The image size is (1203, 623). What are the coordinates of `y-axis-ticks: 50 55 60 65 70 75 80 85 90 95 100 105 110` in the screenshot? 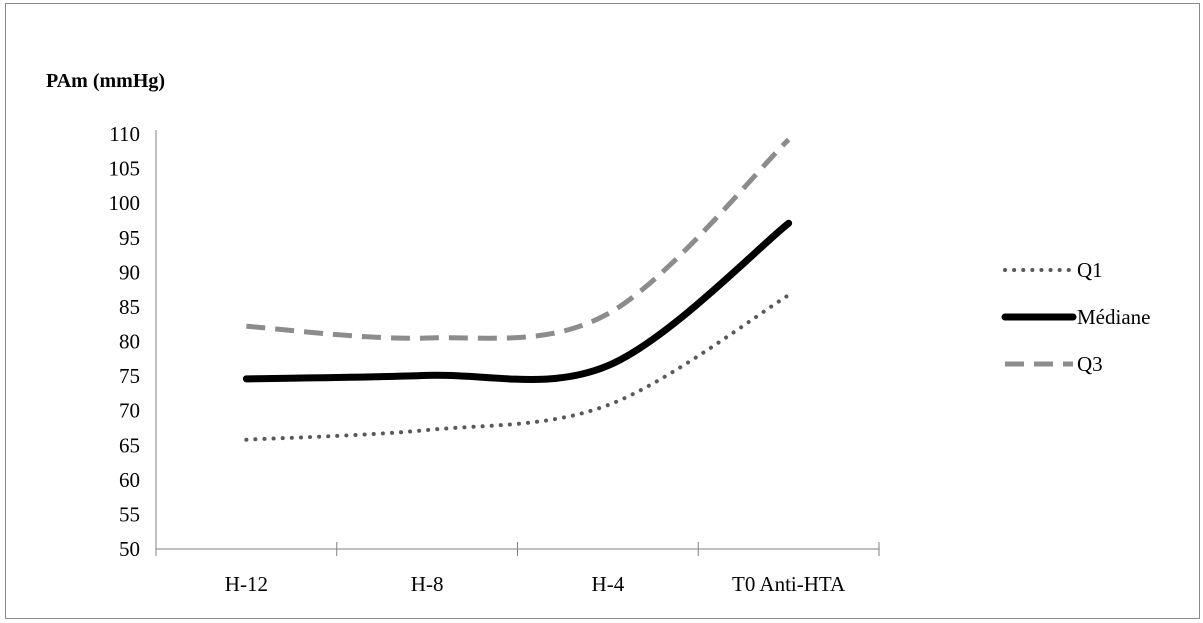 It's located at (125, 341).